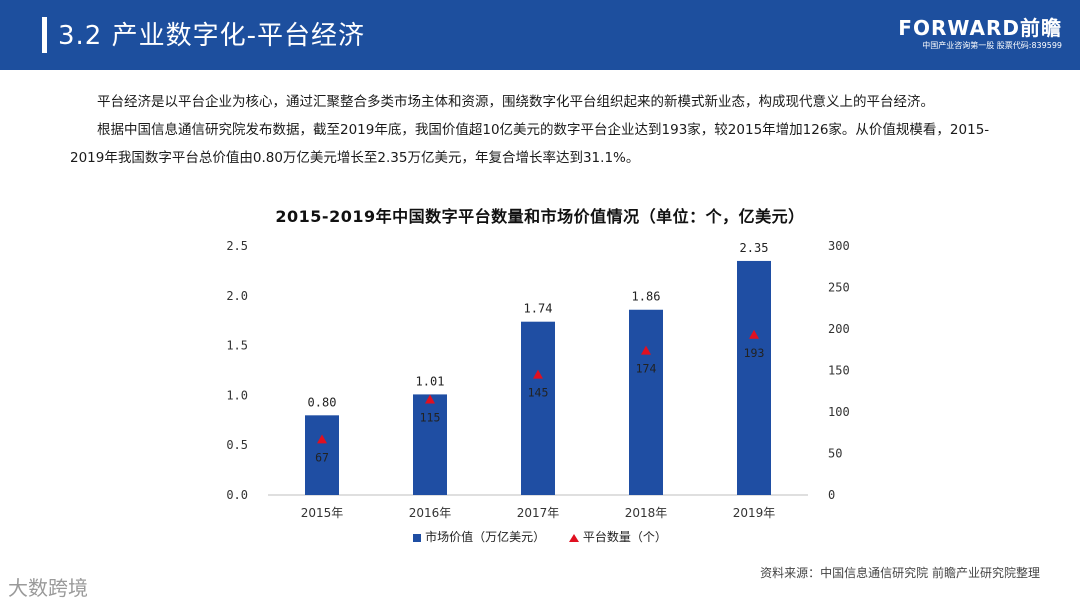 The width and height of the screenshot is (1080, 607). What do you see at coordinates (839, 329) in the screenshot?
I see `y2-tick-label: 200` at bounding box center [839, 329].